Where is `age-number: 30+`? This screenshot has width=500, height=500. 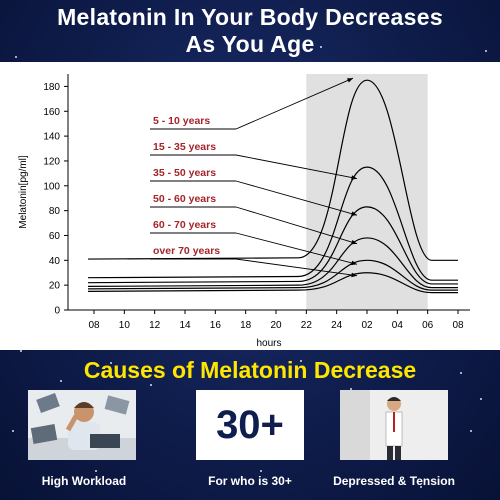 age-number: 30+ is located at coordinates (250, 424).